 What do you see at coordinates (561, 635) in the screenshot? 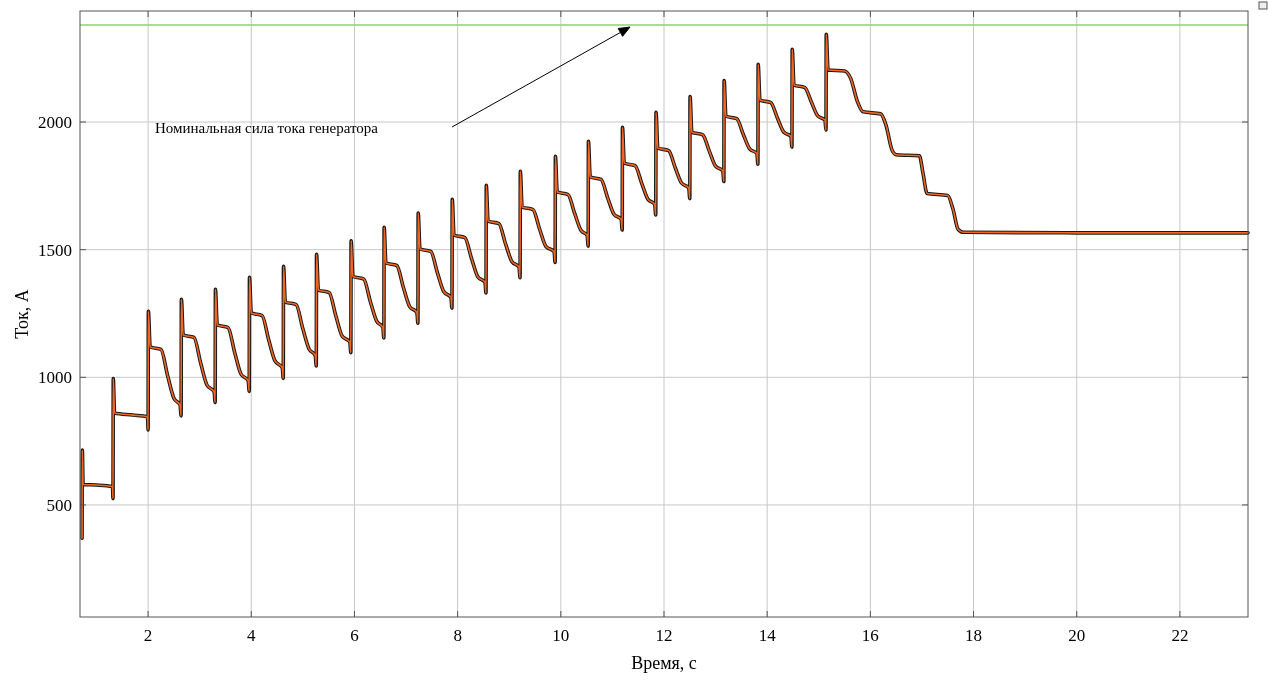
I see `x-tick-label: 10` at bounding box center [561, 635].